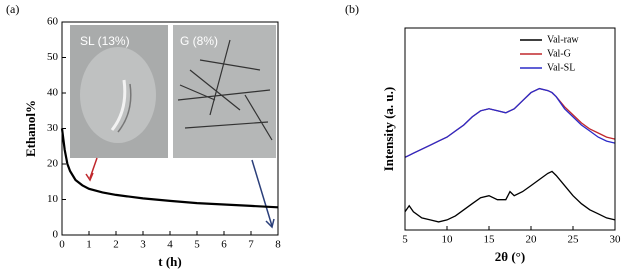  Describe the element at coordinates (105, 41) in the screenshot. I see `annotation: SL (13%)` at that location.